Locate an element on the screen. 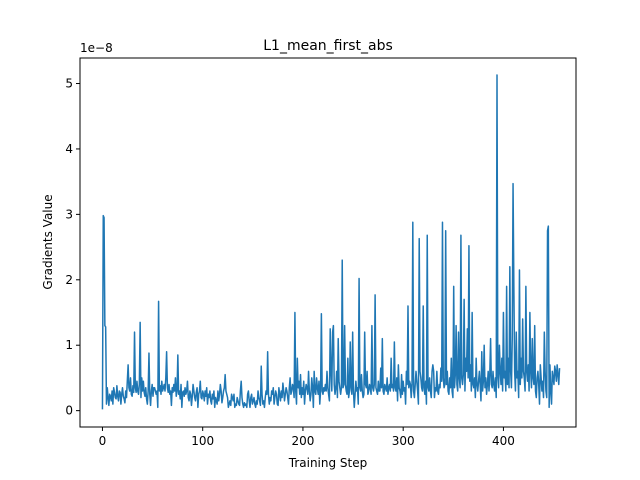 This screenshot has height=480, width=640. y-axis: 0 1 2 3 4 5 is located at coordinates (72, 247).